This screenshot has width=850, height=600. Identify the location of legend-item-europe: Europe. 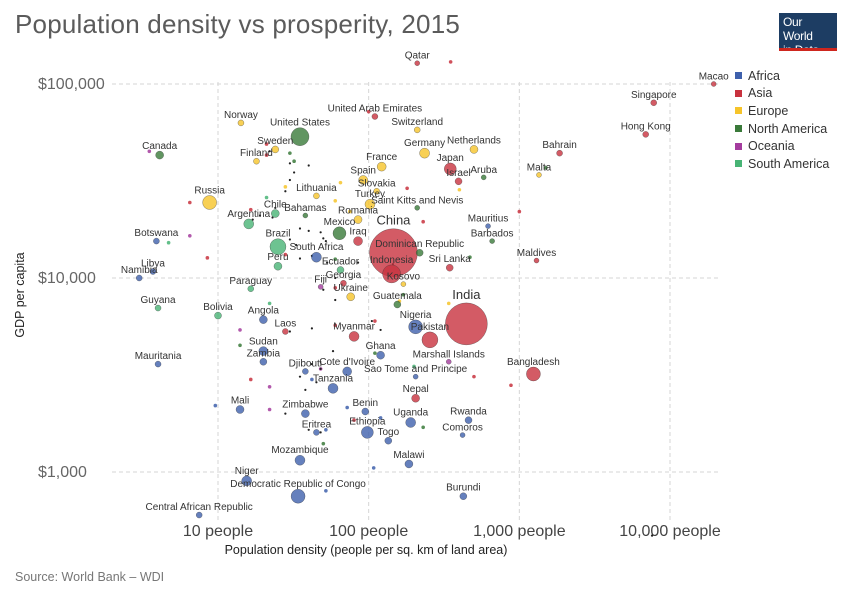
(782, 111).